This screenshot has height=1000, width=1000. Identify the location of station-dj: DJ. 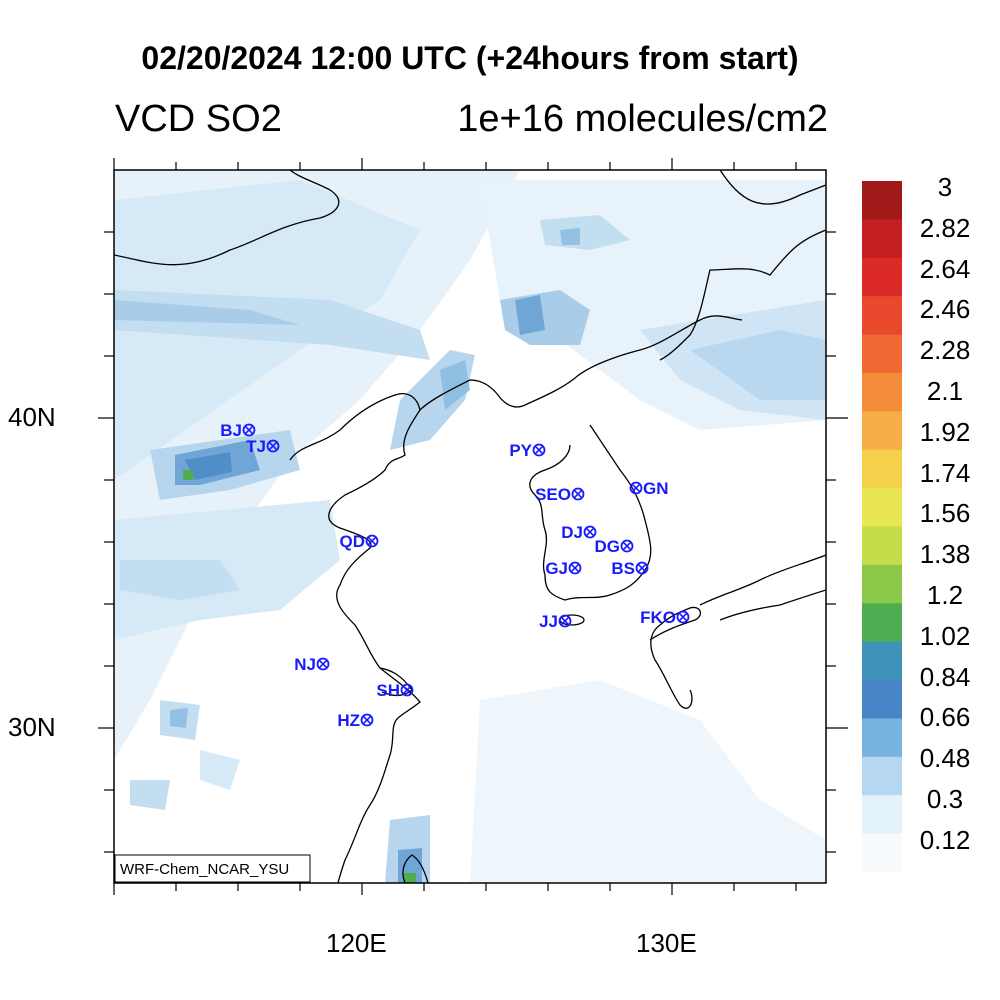
(579, 532).